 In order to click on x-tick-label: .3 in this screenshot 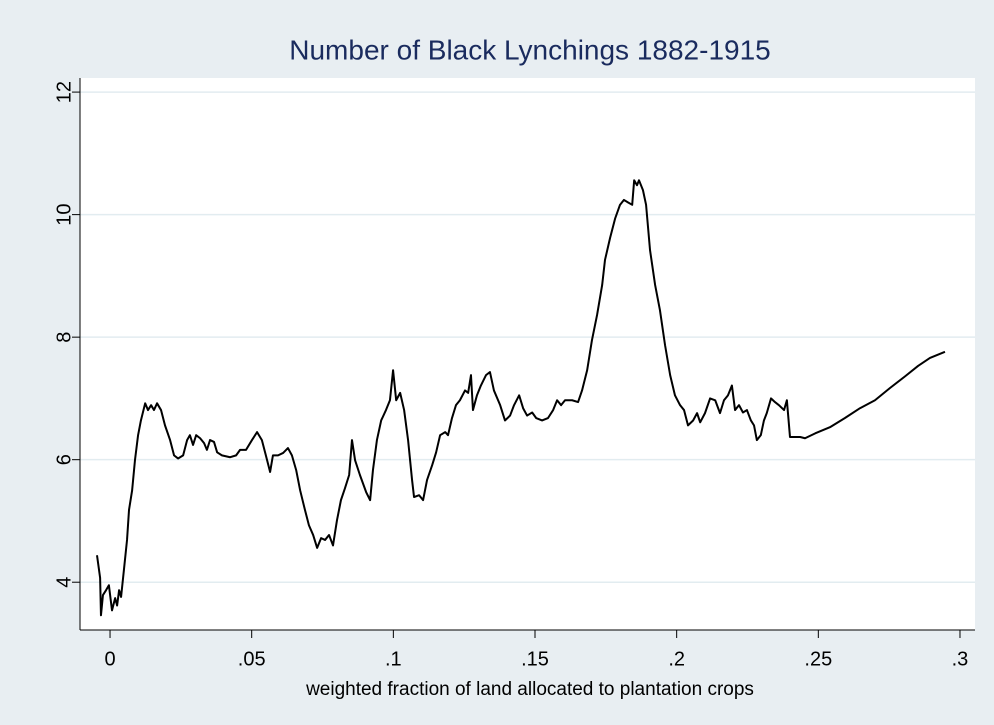, I will do `click(960, 659)`.